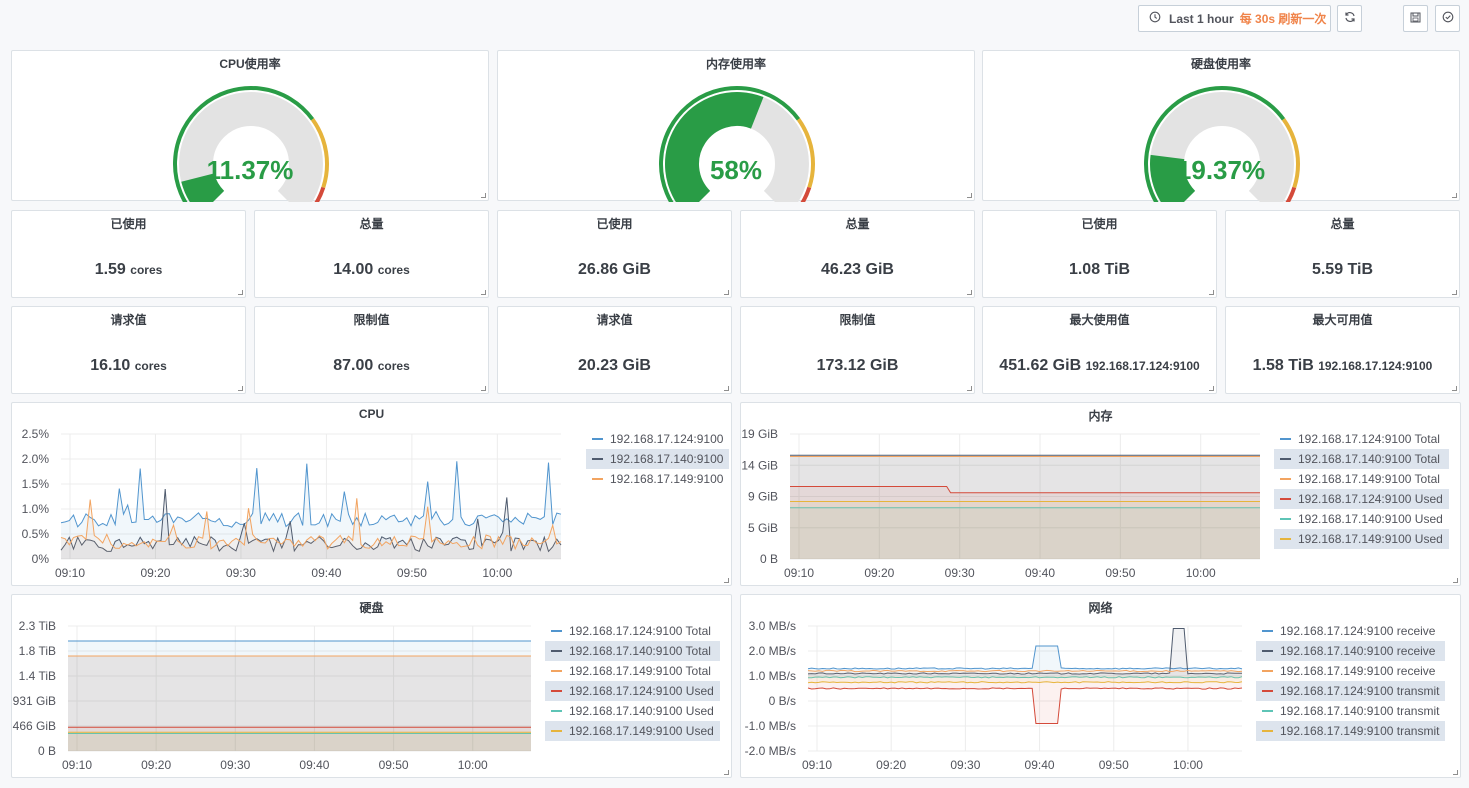 This screenshot has width=1469, height=788. What do you see at coordinates (1358, 631) in the screenshot?
I see `legend-label: 192.168.17.124:9100 receive` at bounding box center [1358, 631].